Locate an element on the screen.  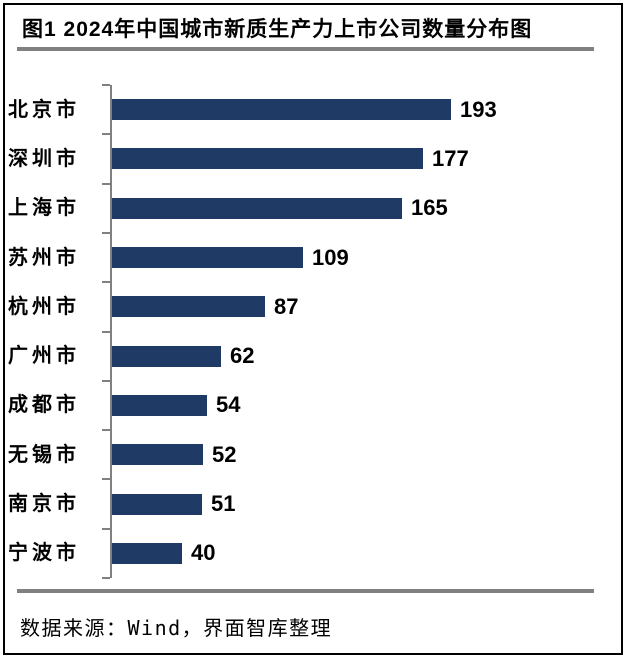
value-label: 165 is located at coordinates (429, 208).